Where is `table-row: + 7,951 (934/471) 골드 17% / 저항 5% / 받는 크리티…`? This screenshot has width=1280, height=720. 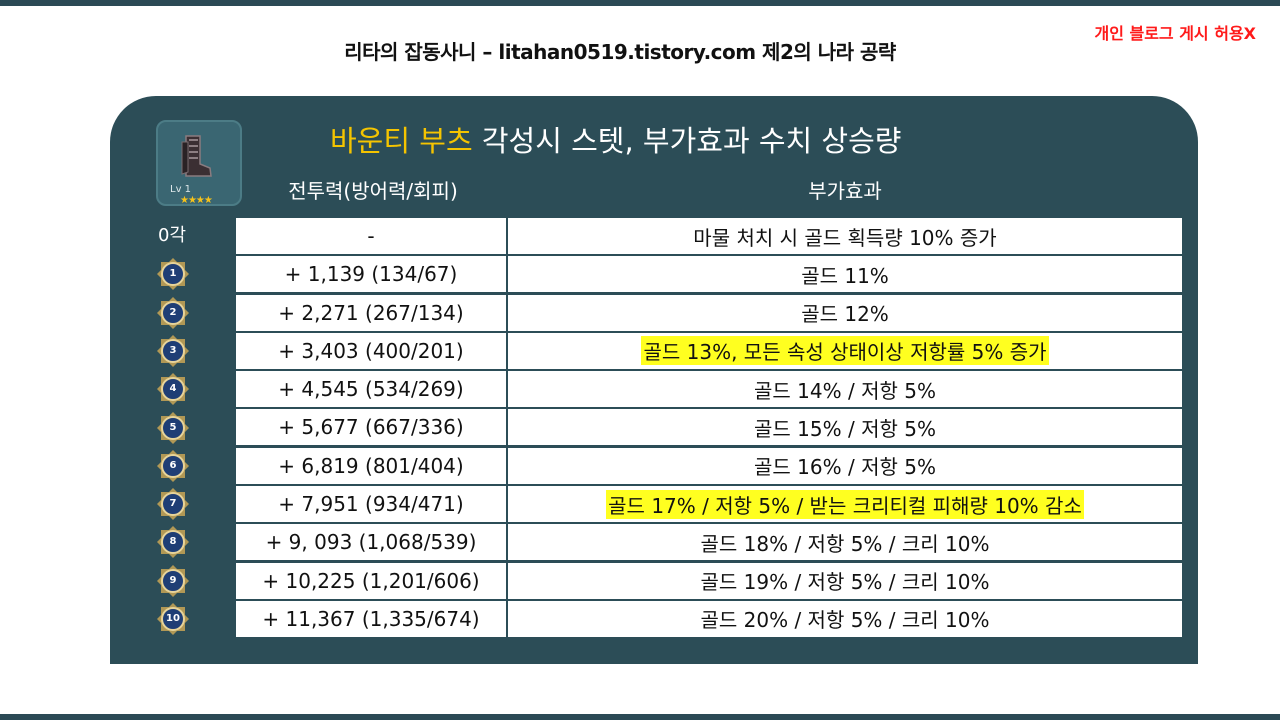 table-row: + 7,951 (934/471) 골드 17% / 저항 5% / 받는 크리티… is located at coordinates (709, 504).